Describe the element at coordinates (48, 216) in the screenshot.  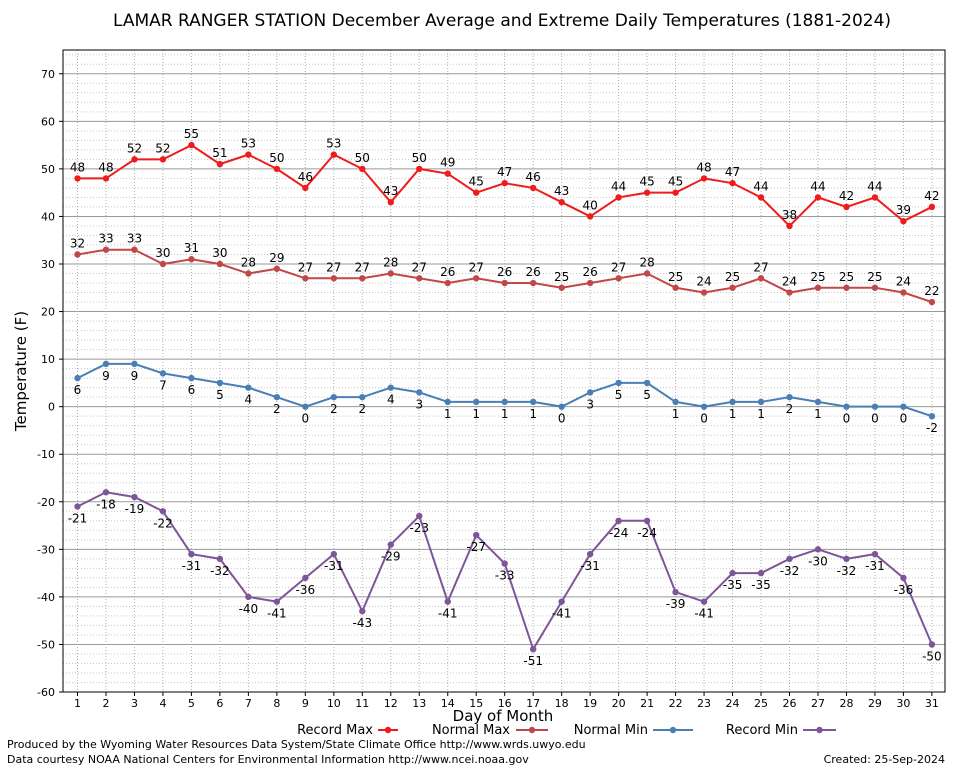
I see `y-tick-label: 40` at that location.